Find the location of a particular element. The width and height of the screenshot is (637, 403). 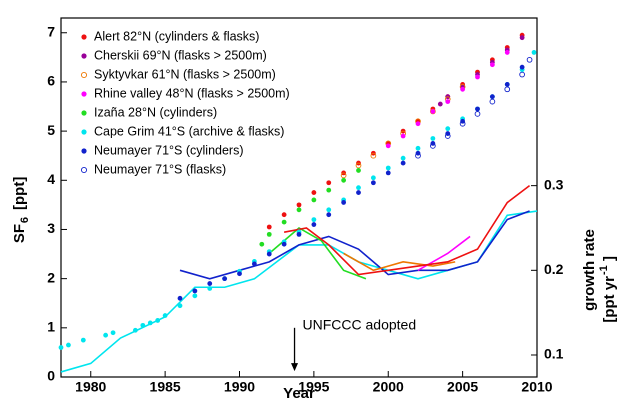

y2-label-unit: [ppt yr is located at coordinates (609, 299).